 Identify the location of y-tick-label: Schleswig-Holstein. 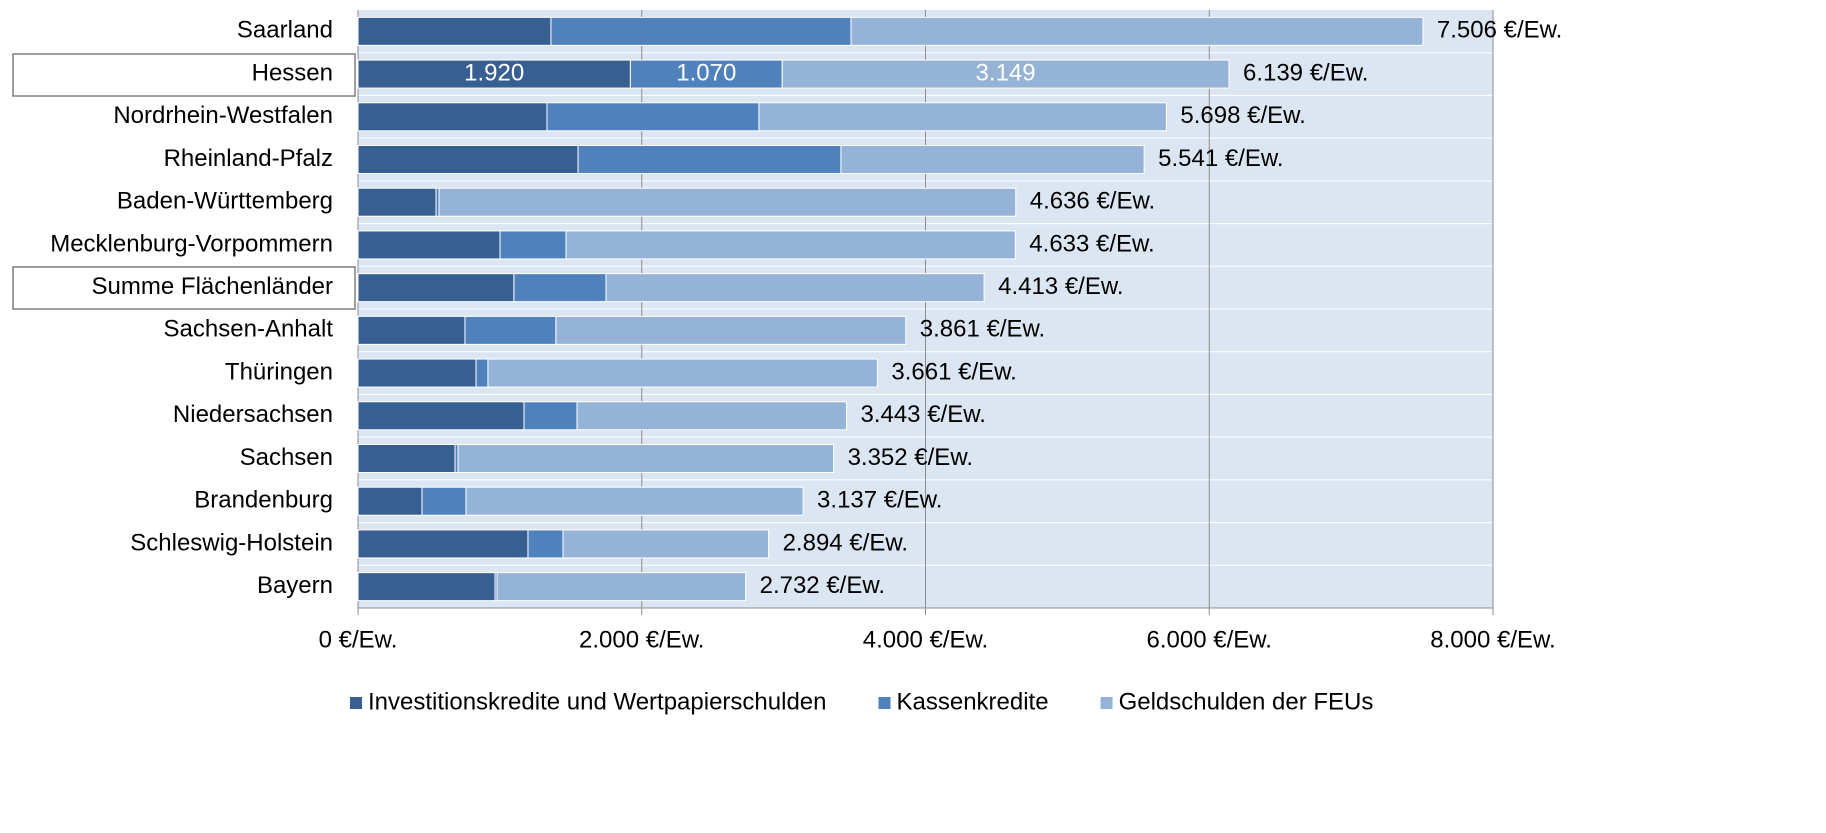
(231, 542).